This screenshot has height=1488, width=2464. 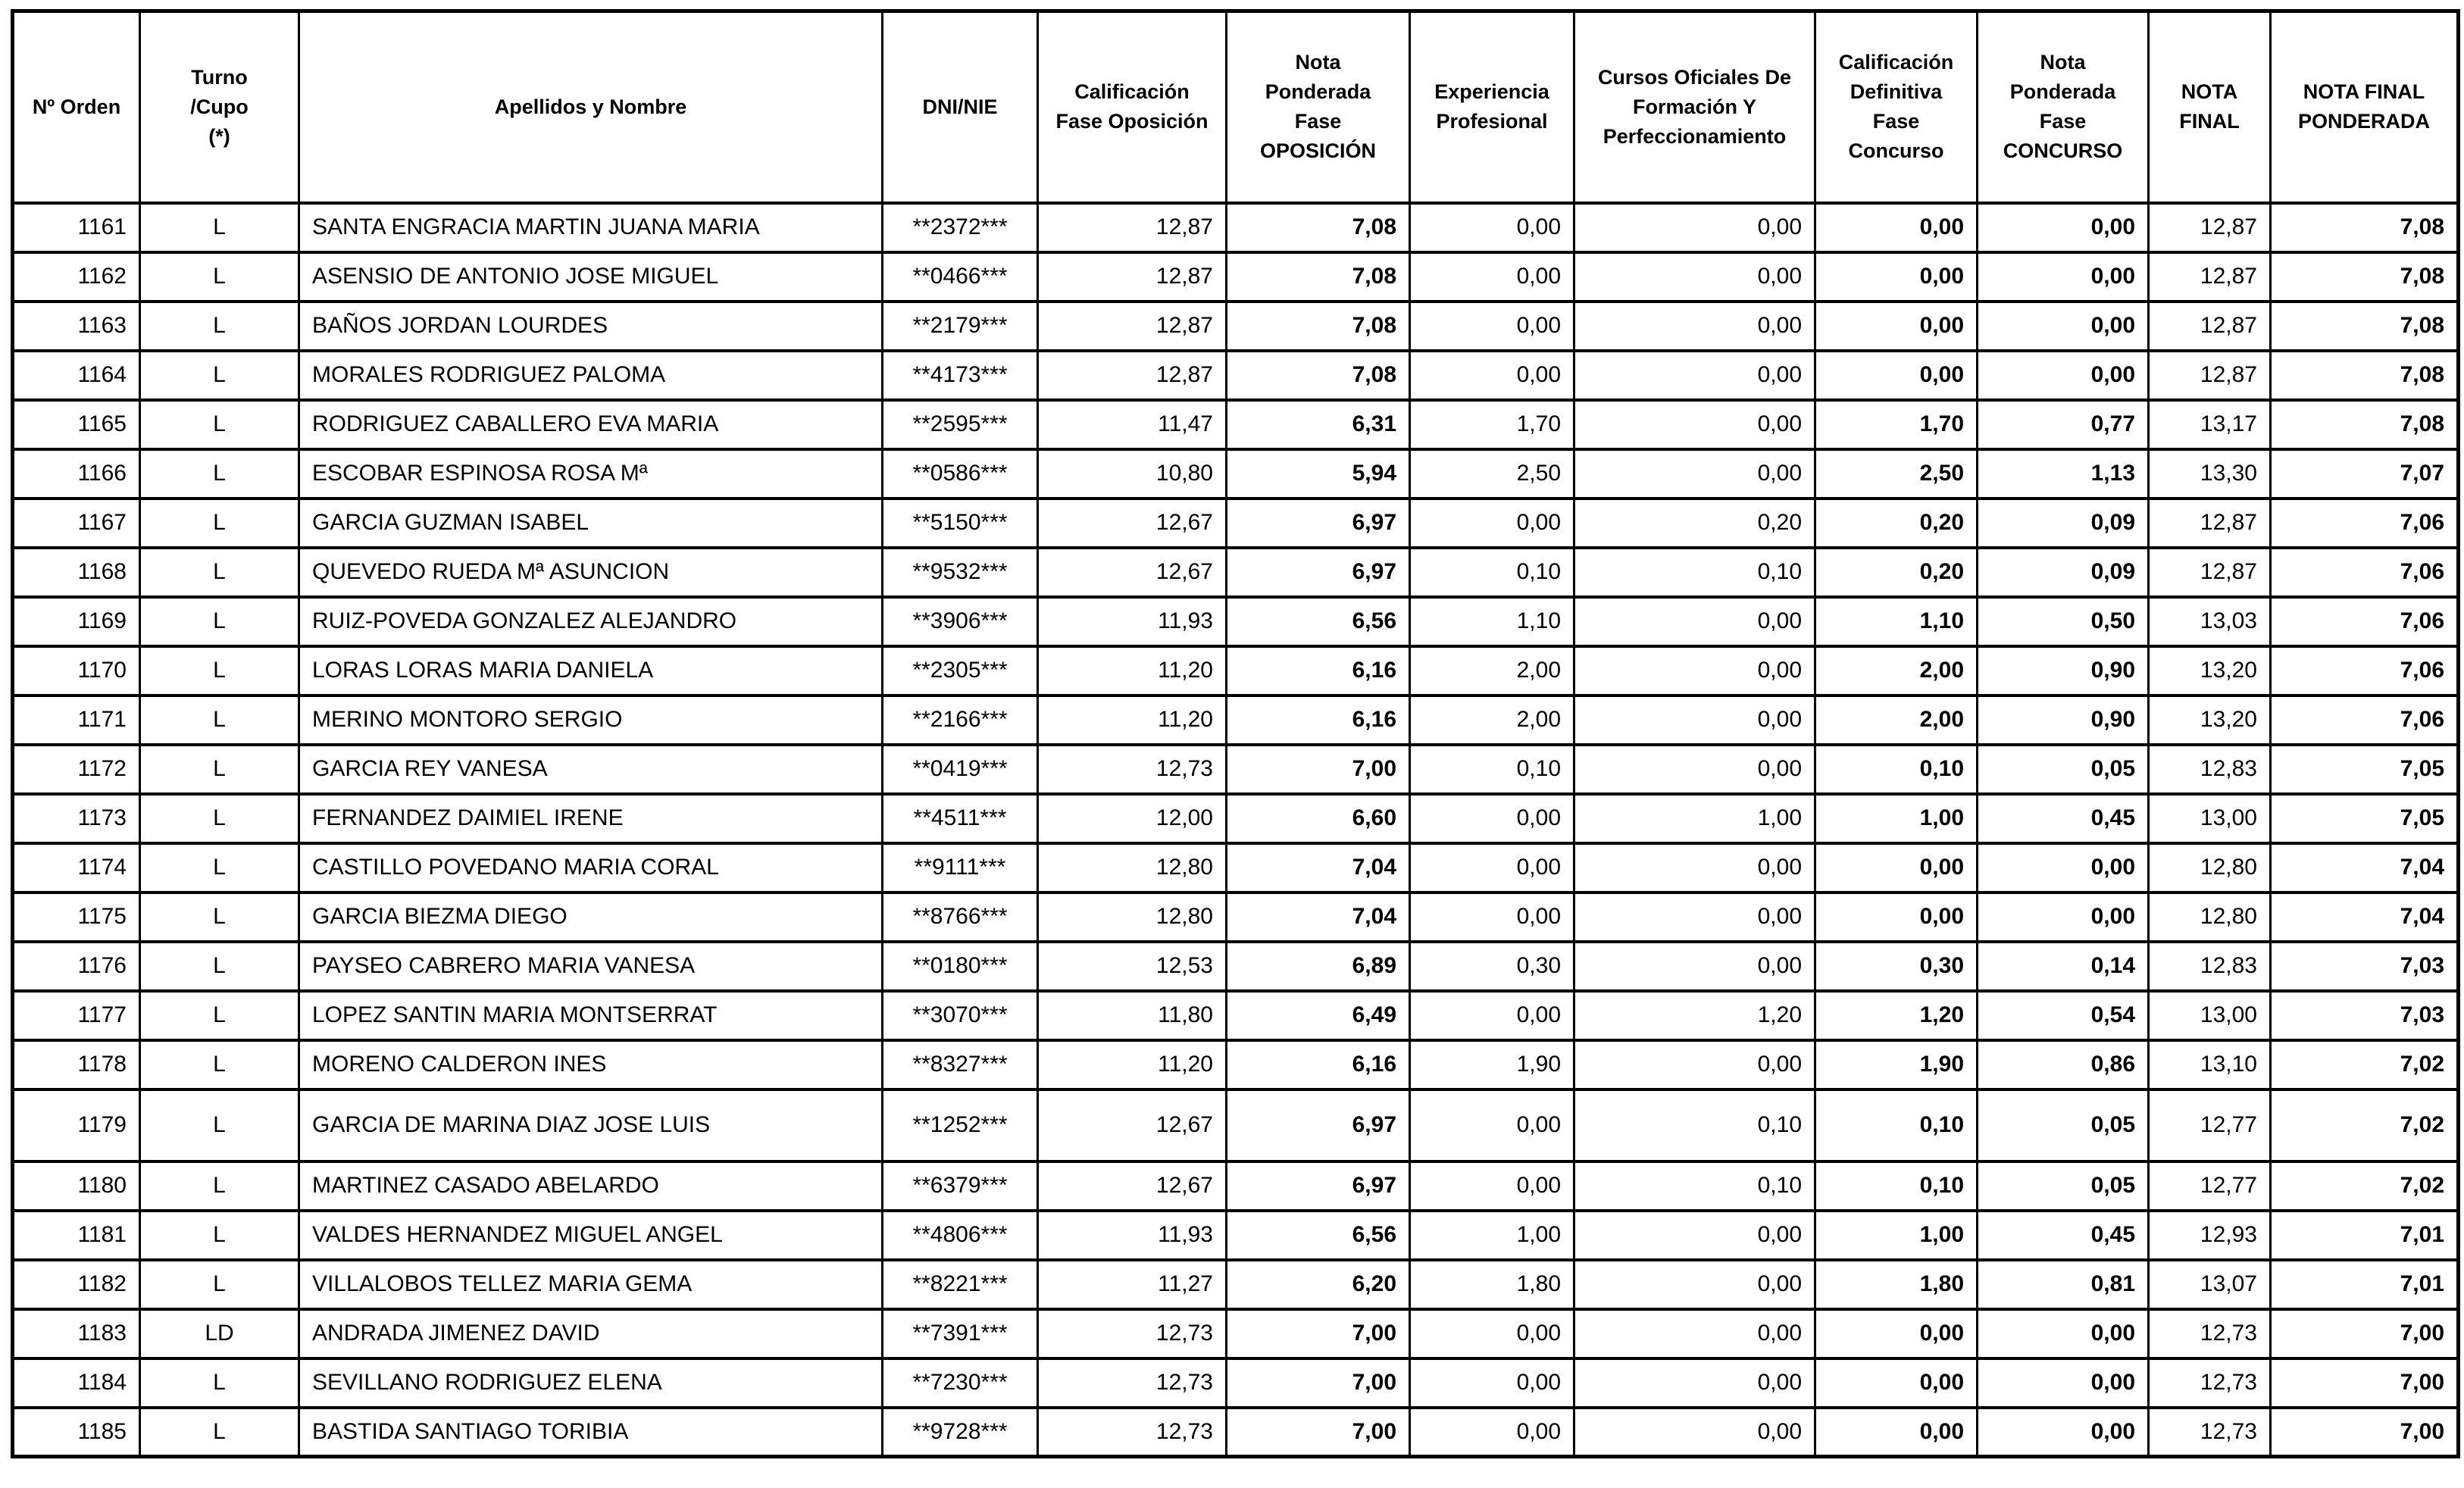 What do you see at coordinates (1318, 375) in the screenshot?
I see `cell-np_oposicion: 7,08` at bounding box center [1318, 375].